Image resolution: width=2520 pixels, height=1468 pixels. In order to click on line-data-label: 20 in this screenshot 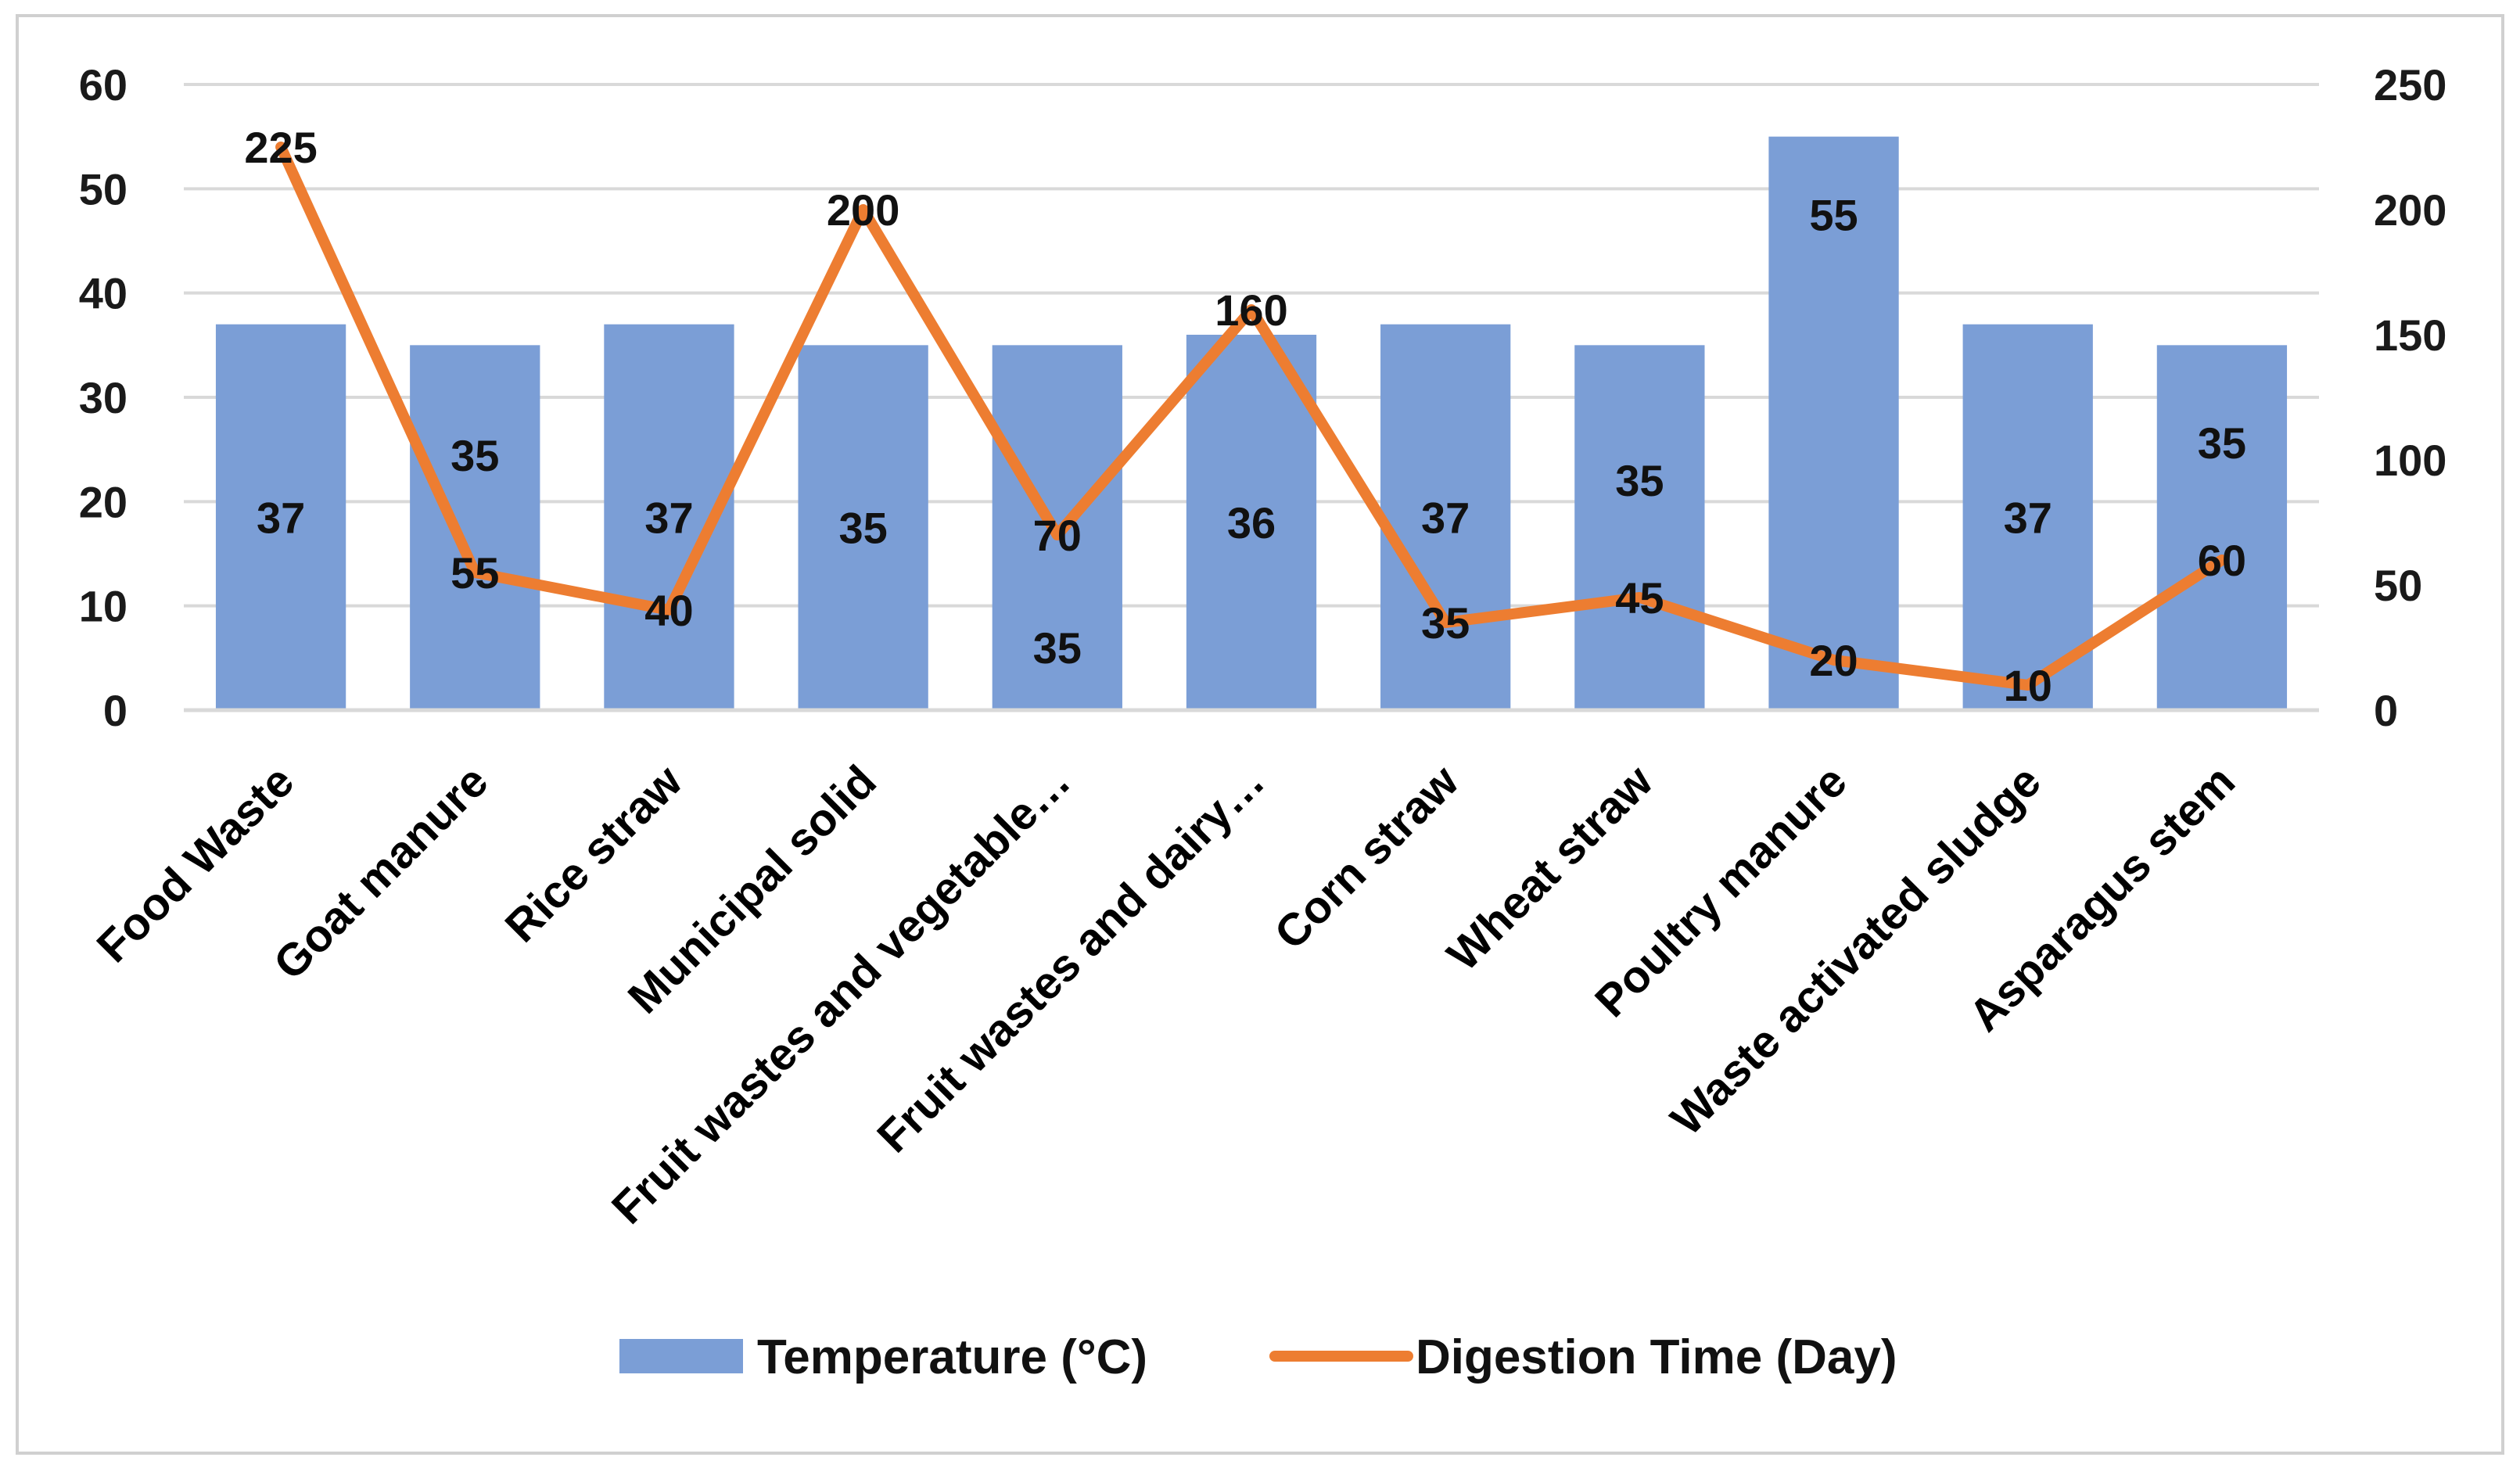, I will do `click(1833, 660)`.